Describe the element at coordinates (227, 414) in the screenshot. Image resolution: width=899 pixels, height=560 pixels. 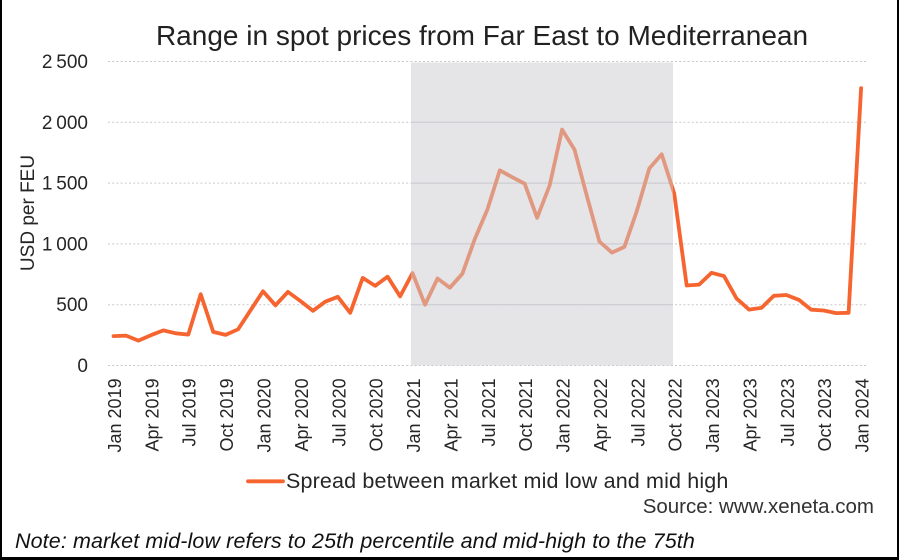
I see `svg-text: Oct 2019` at that location.